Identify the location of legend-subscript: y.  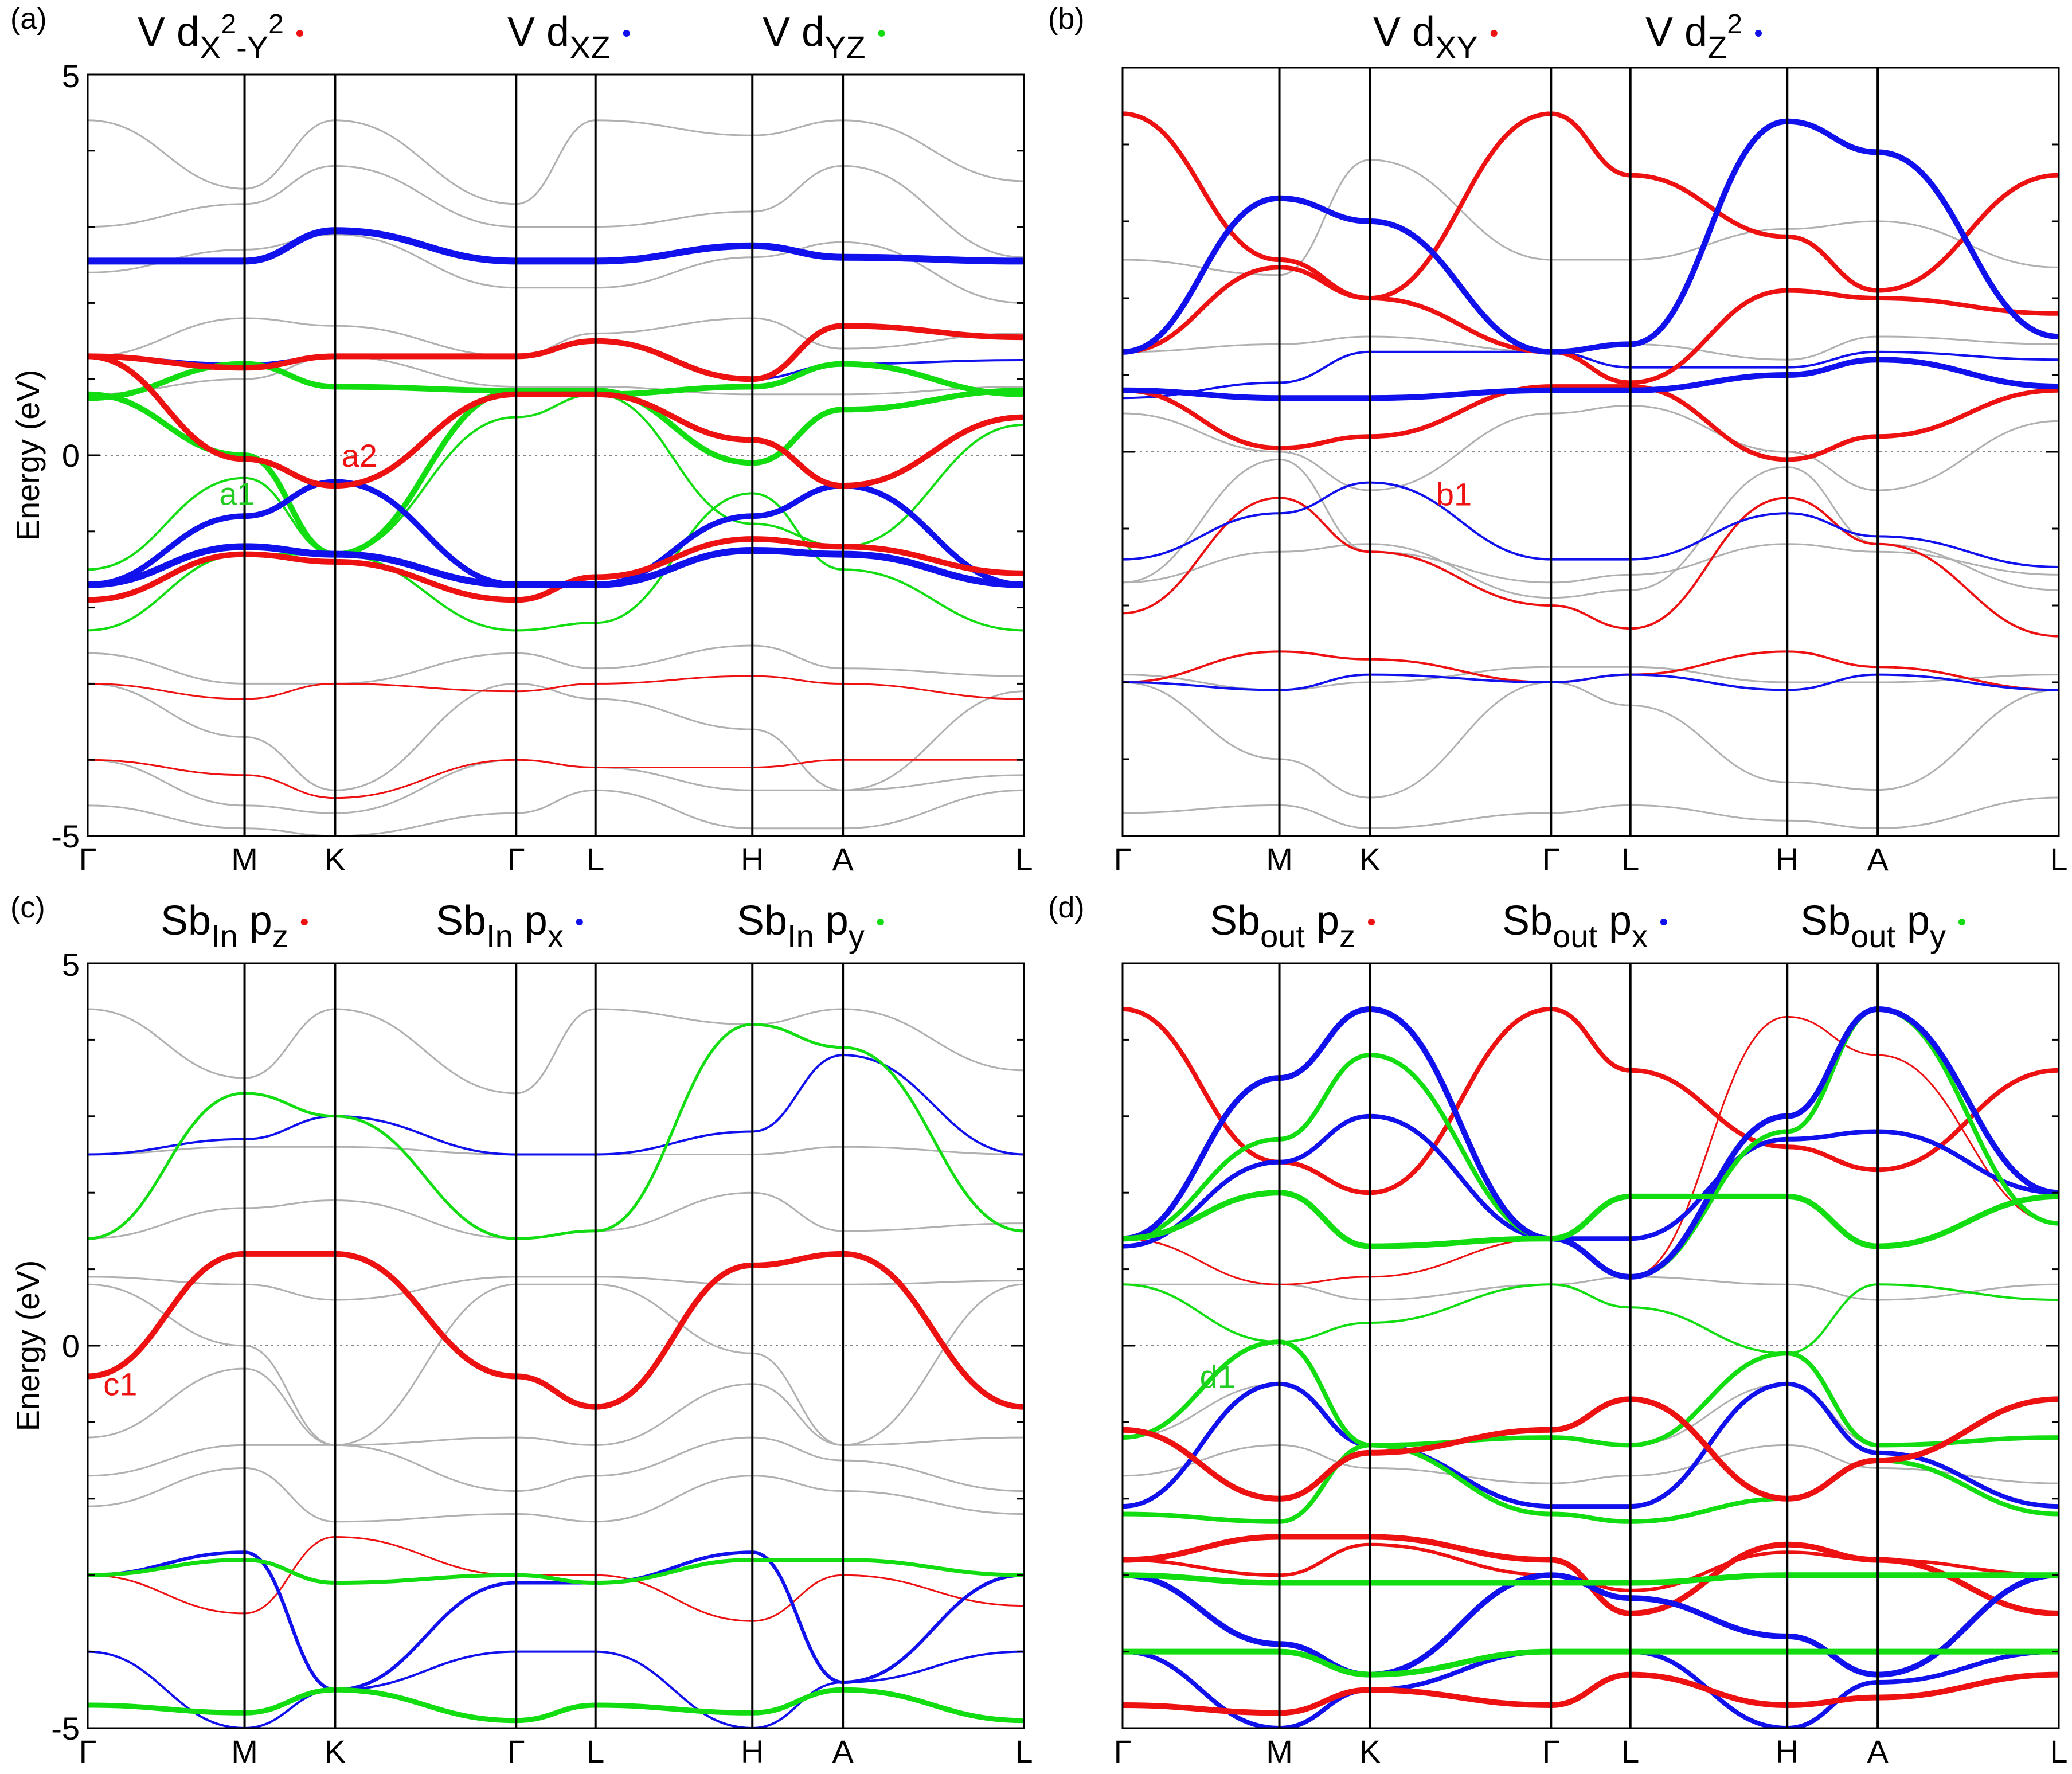
(857, 936).